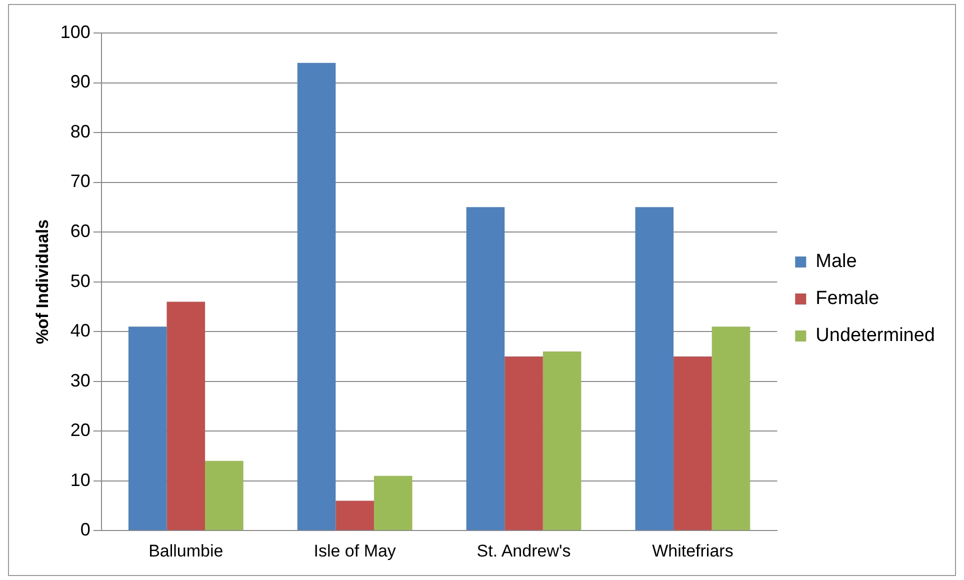  What do you see at coordinates (80, 380) in the screenshot?
I see `y-tick-label: 30` at bounding box center [80, 380].